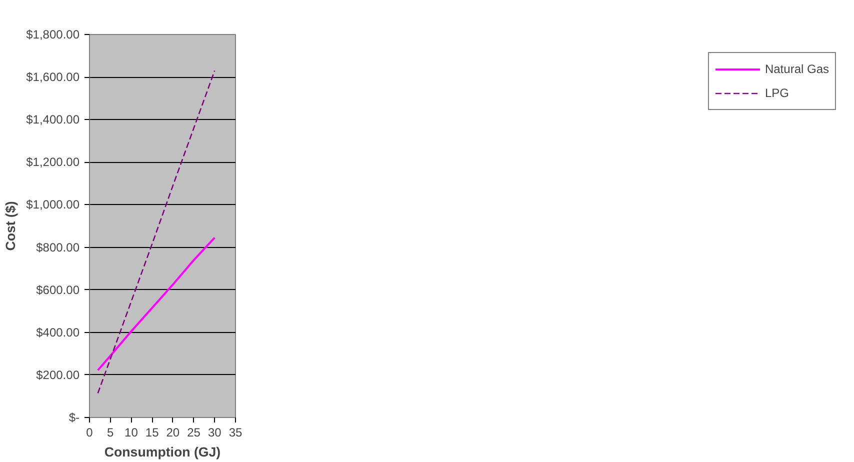 This screenshot has width=854, height=462. Describe the element at coordinates (215, 433) in the screenshot. I see `x-tick-label: 30` at that location.